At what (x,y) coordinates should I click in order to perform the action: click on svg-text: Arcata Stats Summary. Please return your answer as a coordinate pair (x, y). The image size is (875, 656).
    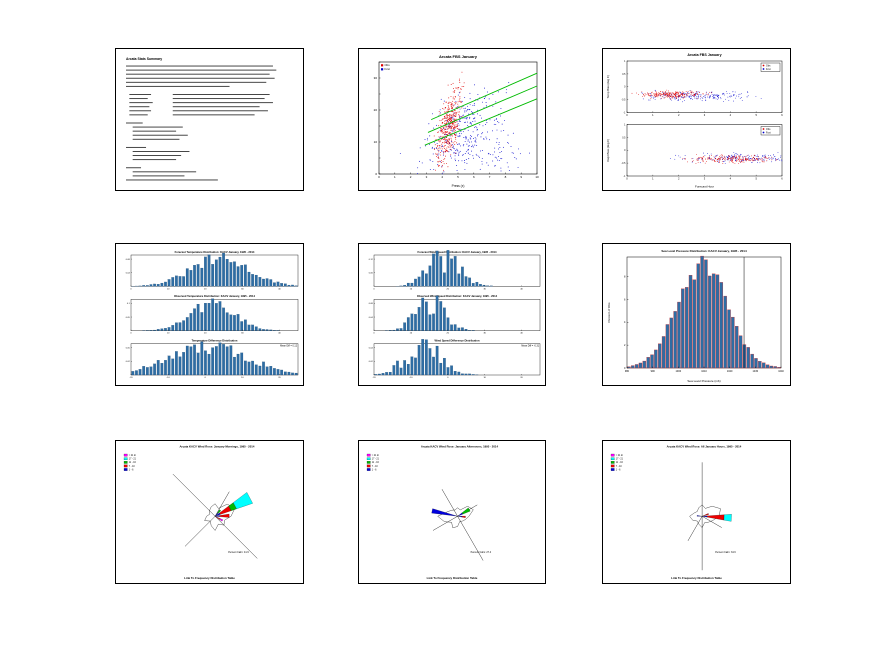
    Looking at the image, I should click on (144, 59).